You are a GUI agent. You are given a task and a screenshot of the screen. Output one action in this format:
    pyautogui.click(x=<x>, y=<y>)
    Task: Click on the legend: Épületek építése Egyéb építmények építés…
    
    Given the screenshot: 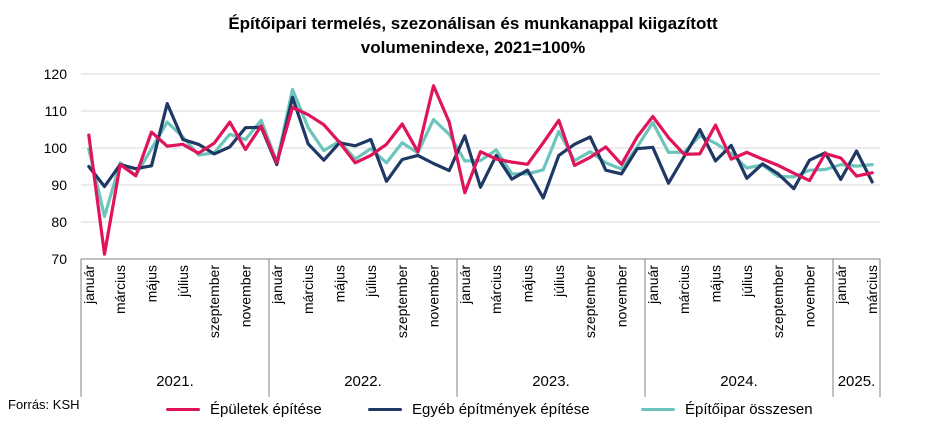 What is the action you would take?
    pyautogui.click(x=473, y=413)
    